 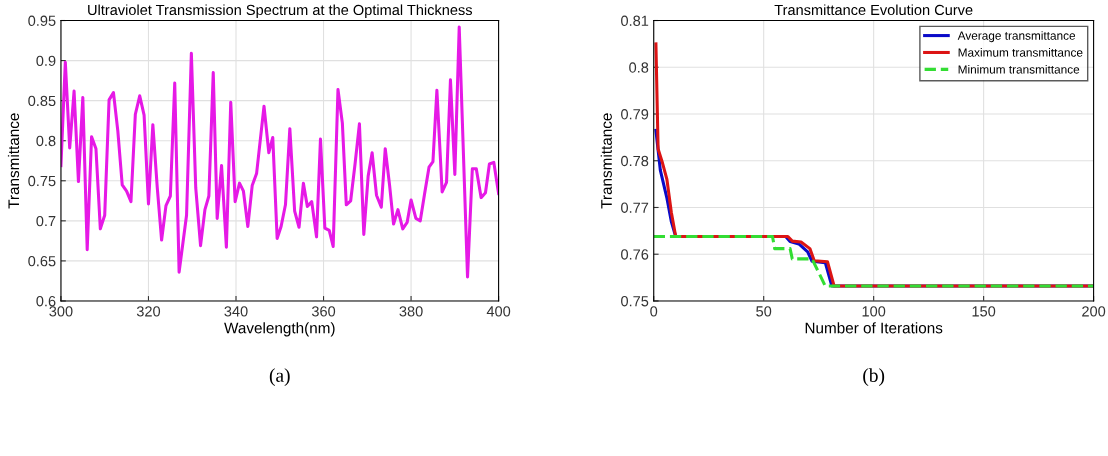 I want to click on y-tick-label: 0.7, so click(x=46, y=221).